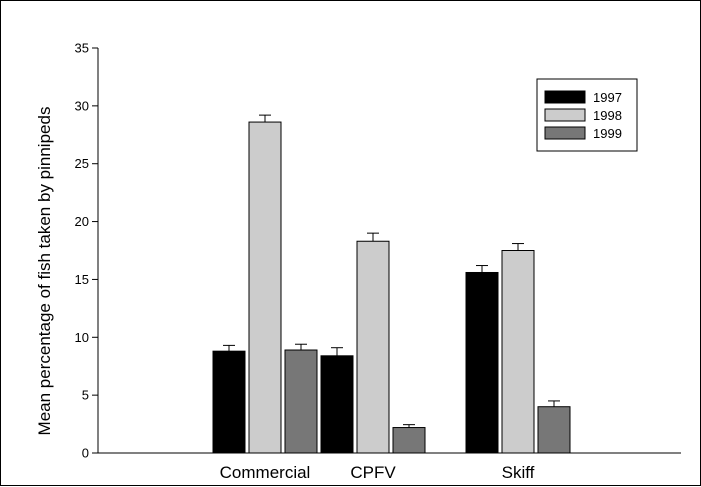 The image size is (701, 487). What do you see at coordinates (518, 472) in the screenshot?
I see `x-category-label: Skiff` at bounding box center [518, 472].